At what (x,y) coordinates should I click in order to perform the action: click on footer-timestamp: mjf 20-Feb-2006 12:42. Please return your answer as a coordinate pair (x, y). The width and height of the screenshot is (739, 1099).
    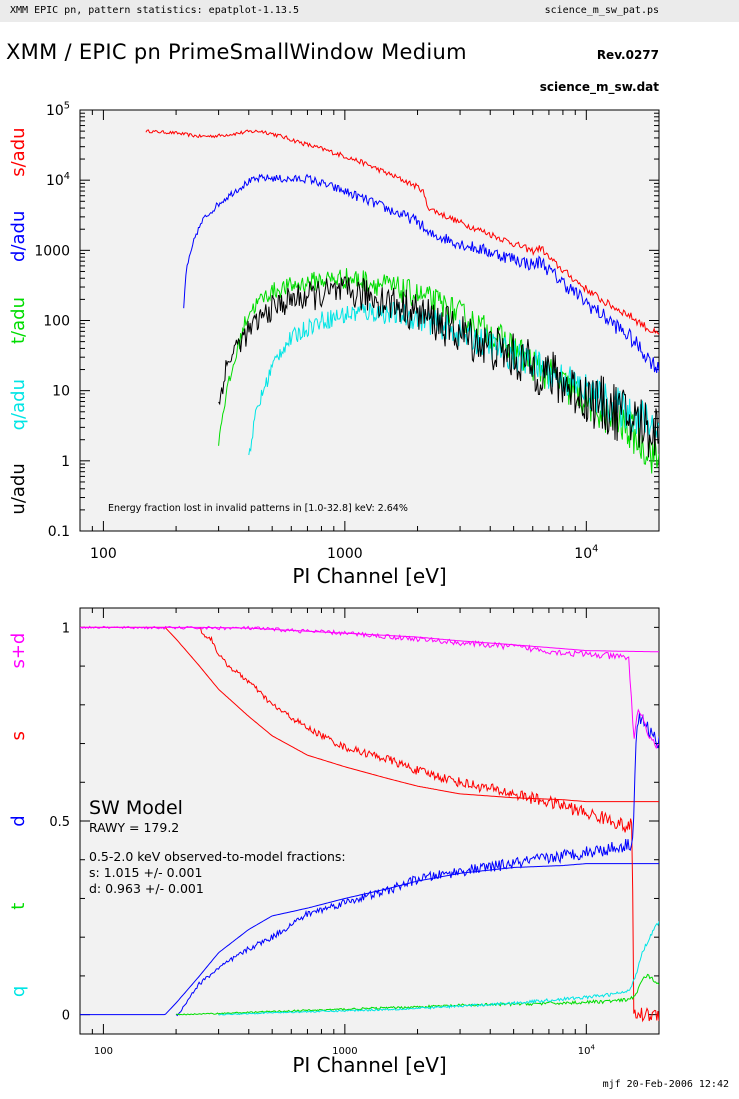
    Looking at the image, I should click on (665, 1084).